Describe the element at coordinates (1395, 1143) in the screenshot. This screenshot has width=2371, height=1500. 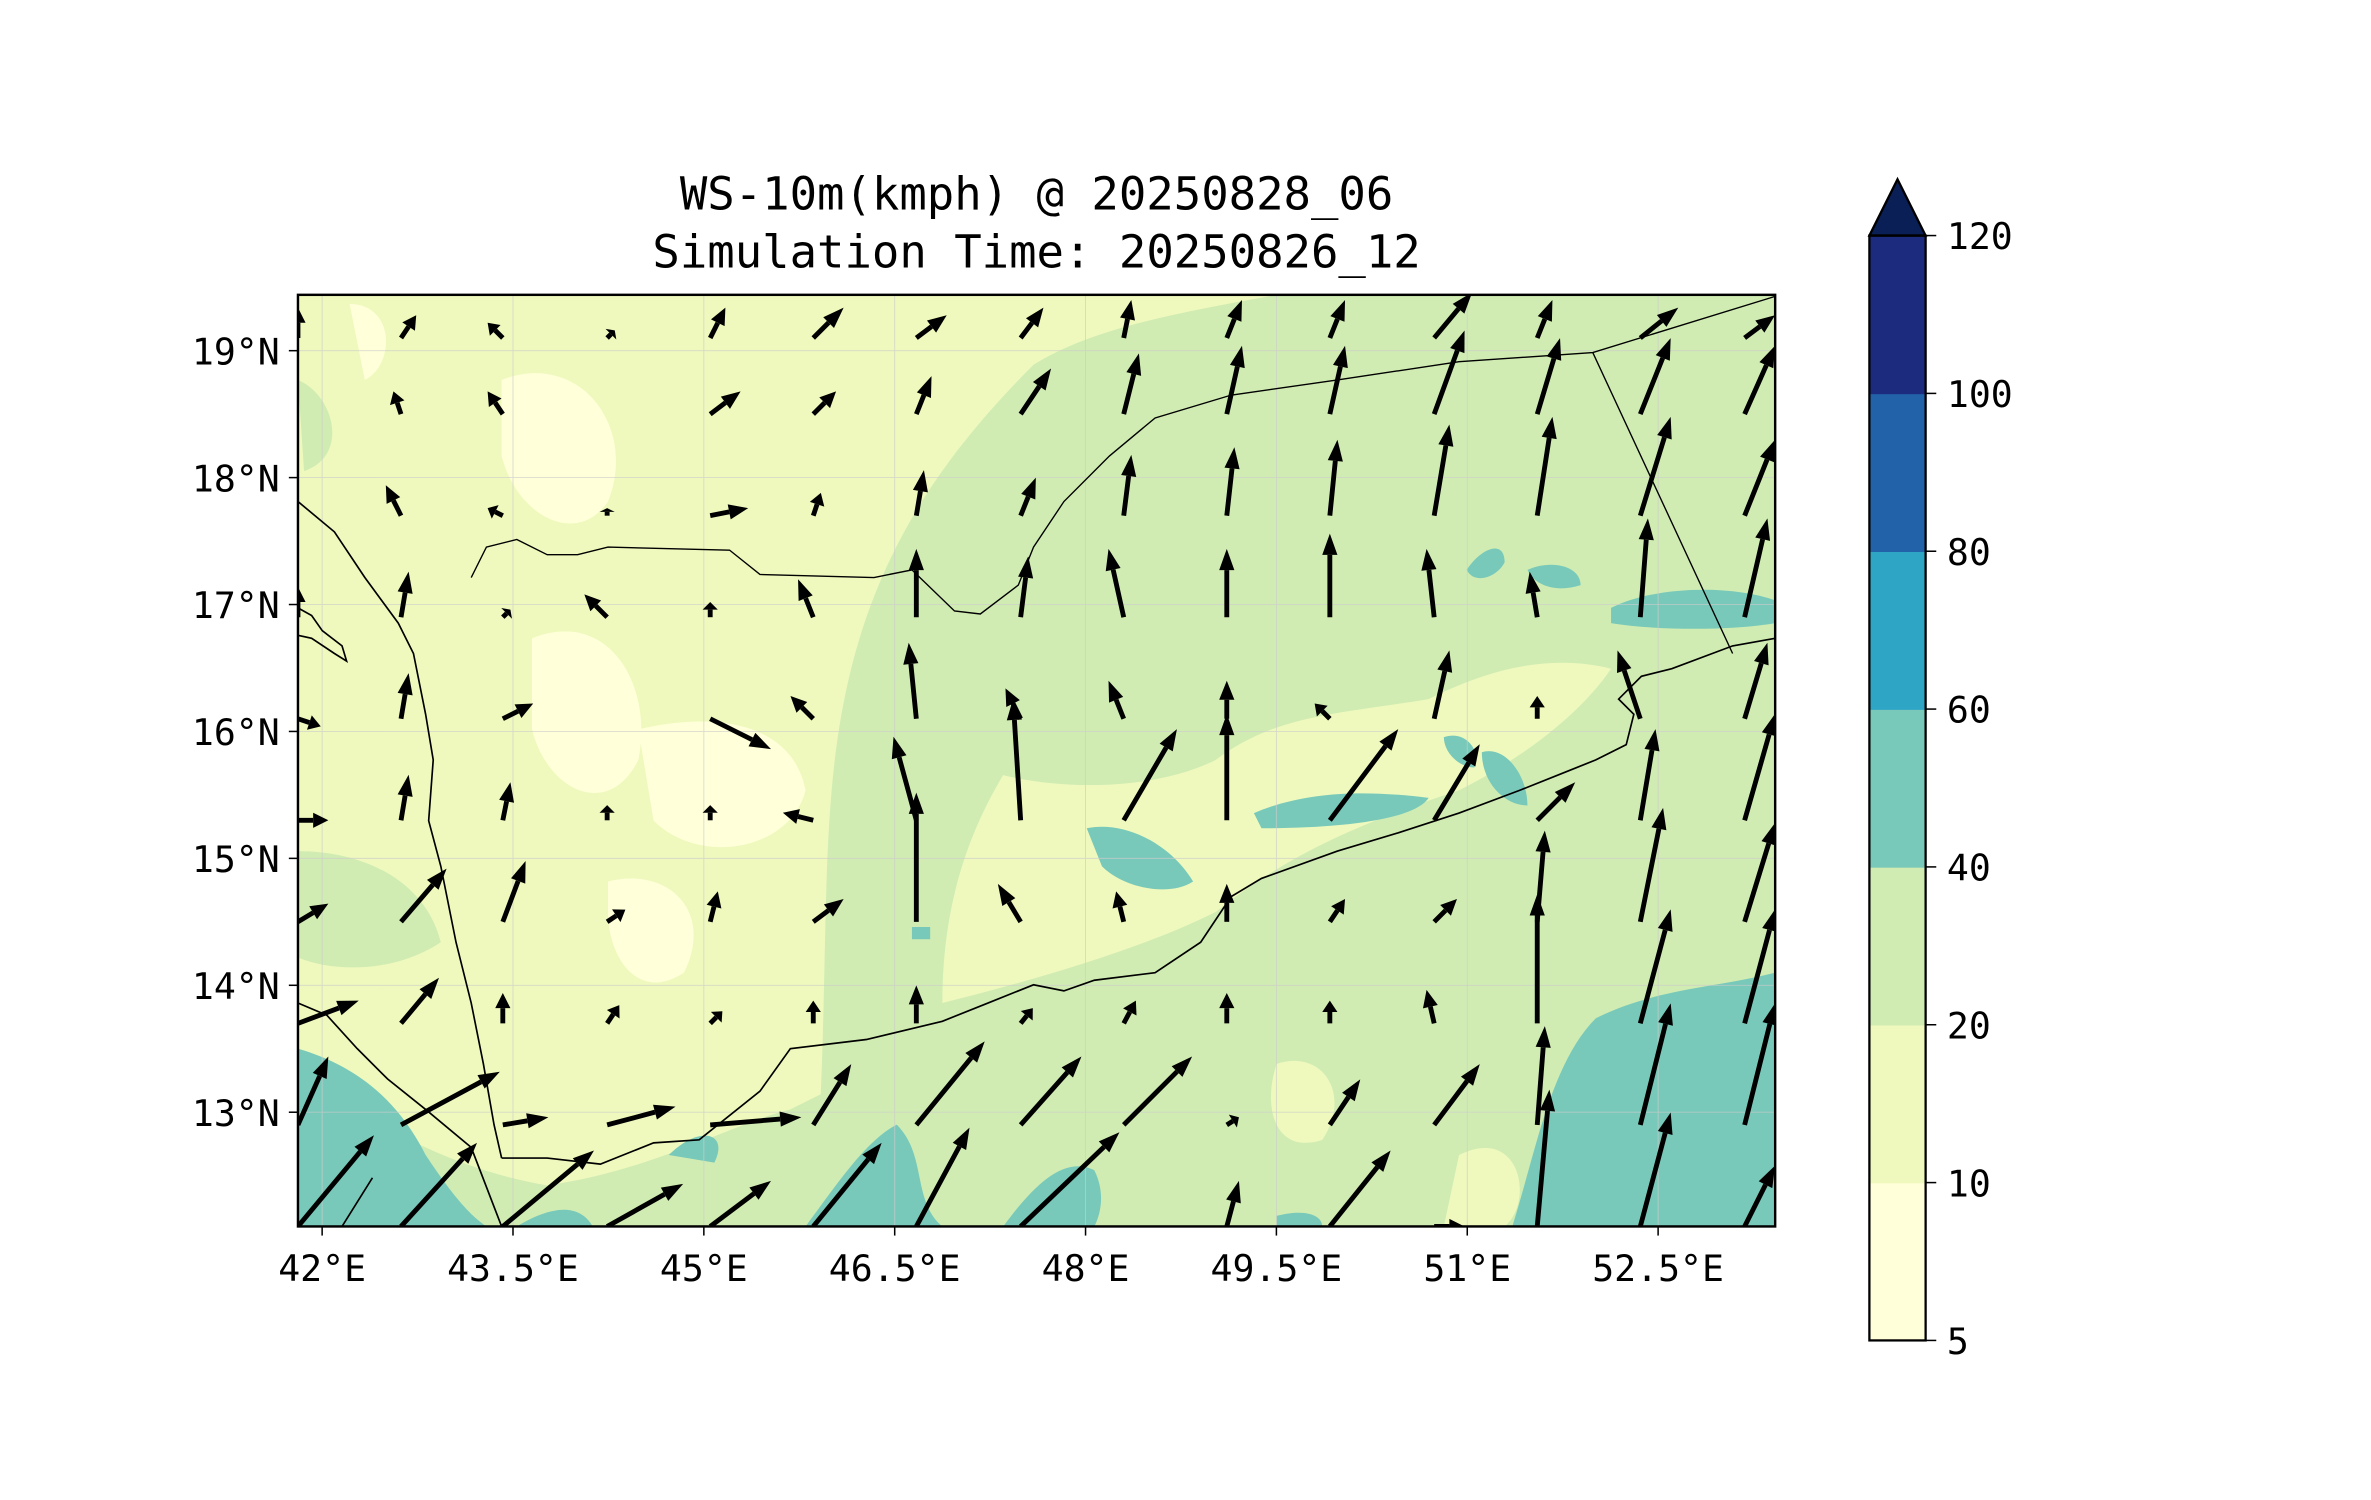
I see `contour-10-20-patches` at that location.